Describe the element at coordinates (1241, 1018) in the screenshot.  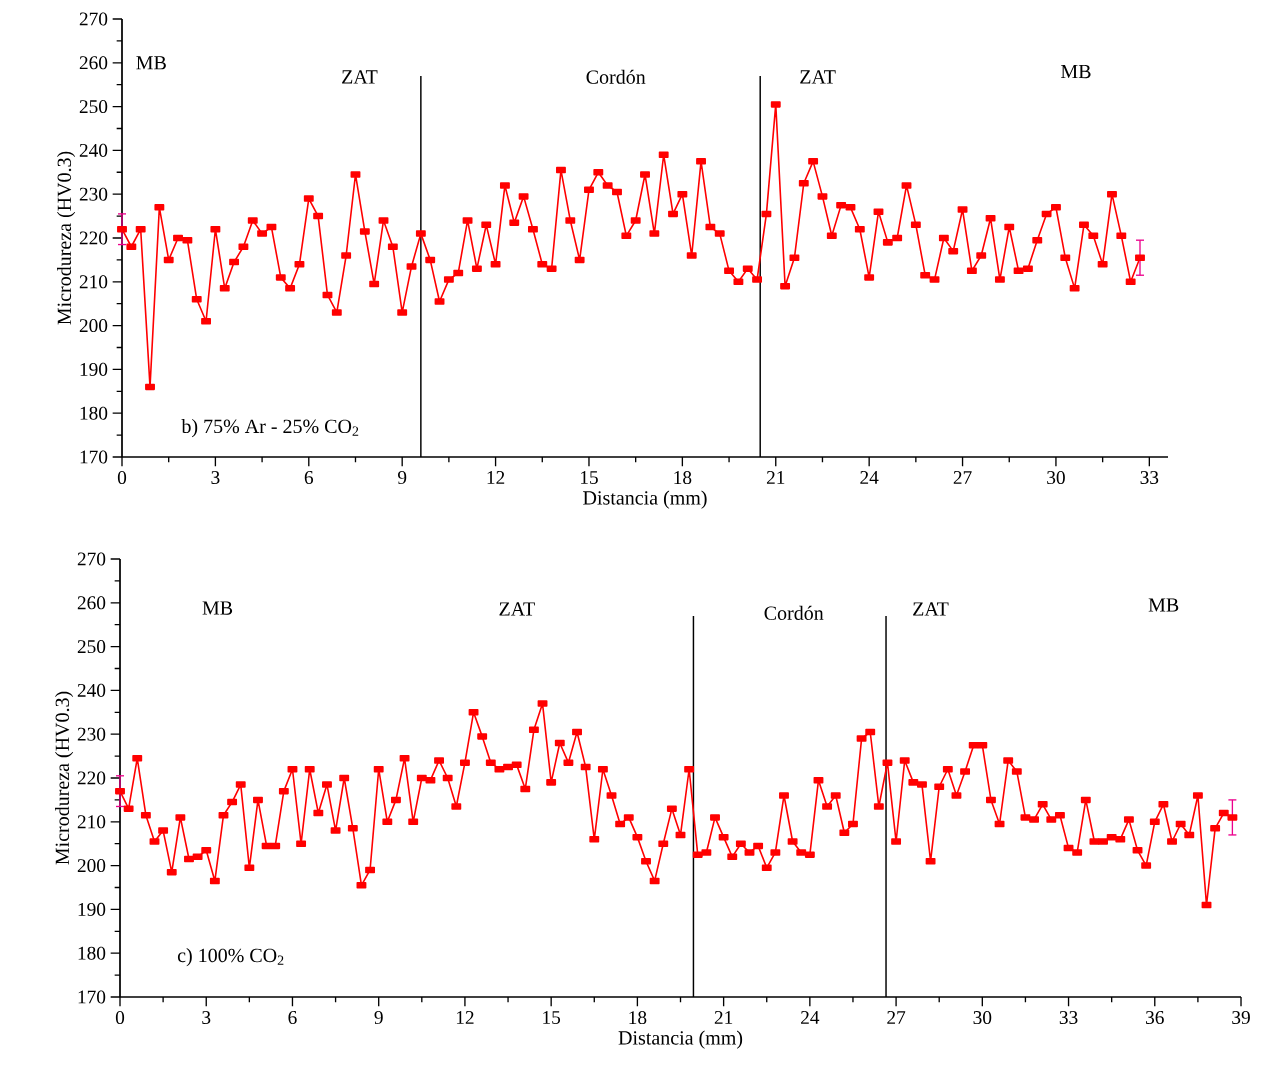
I see `x-tick-label: 39` at that location.